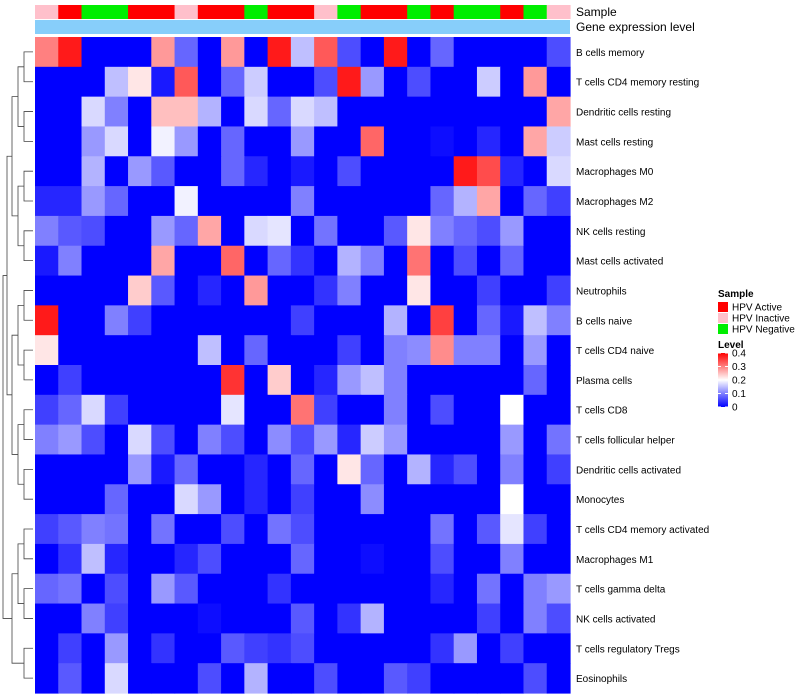 This screenshot has height=700, width=800. Describe the element at coordinates (604, 321) in the screenshot. I see `row-label-b-cells-naive: B cells naive` at that location.